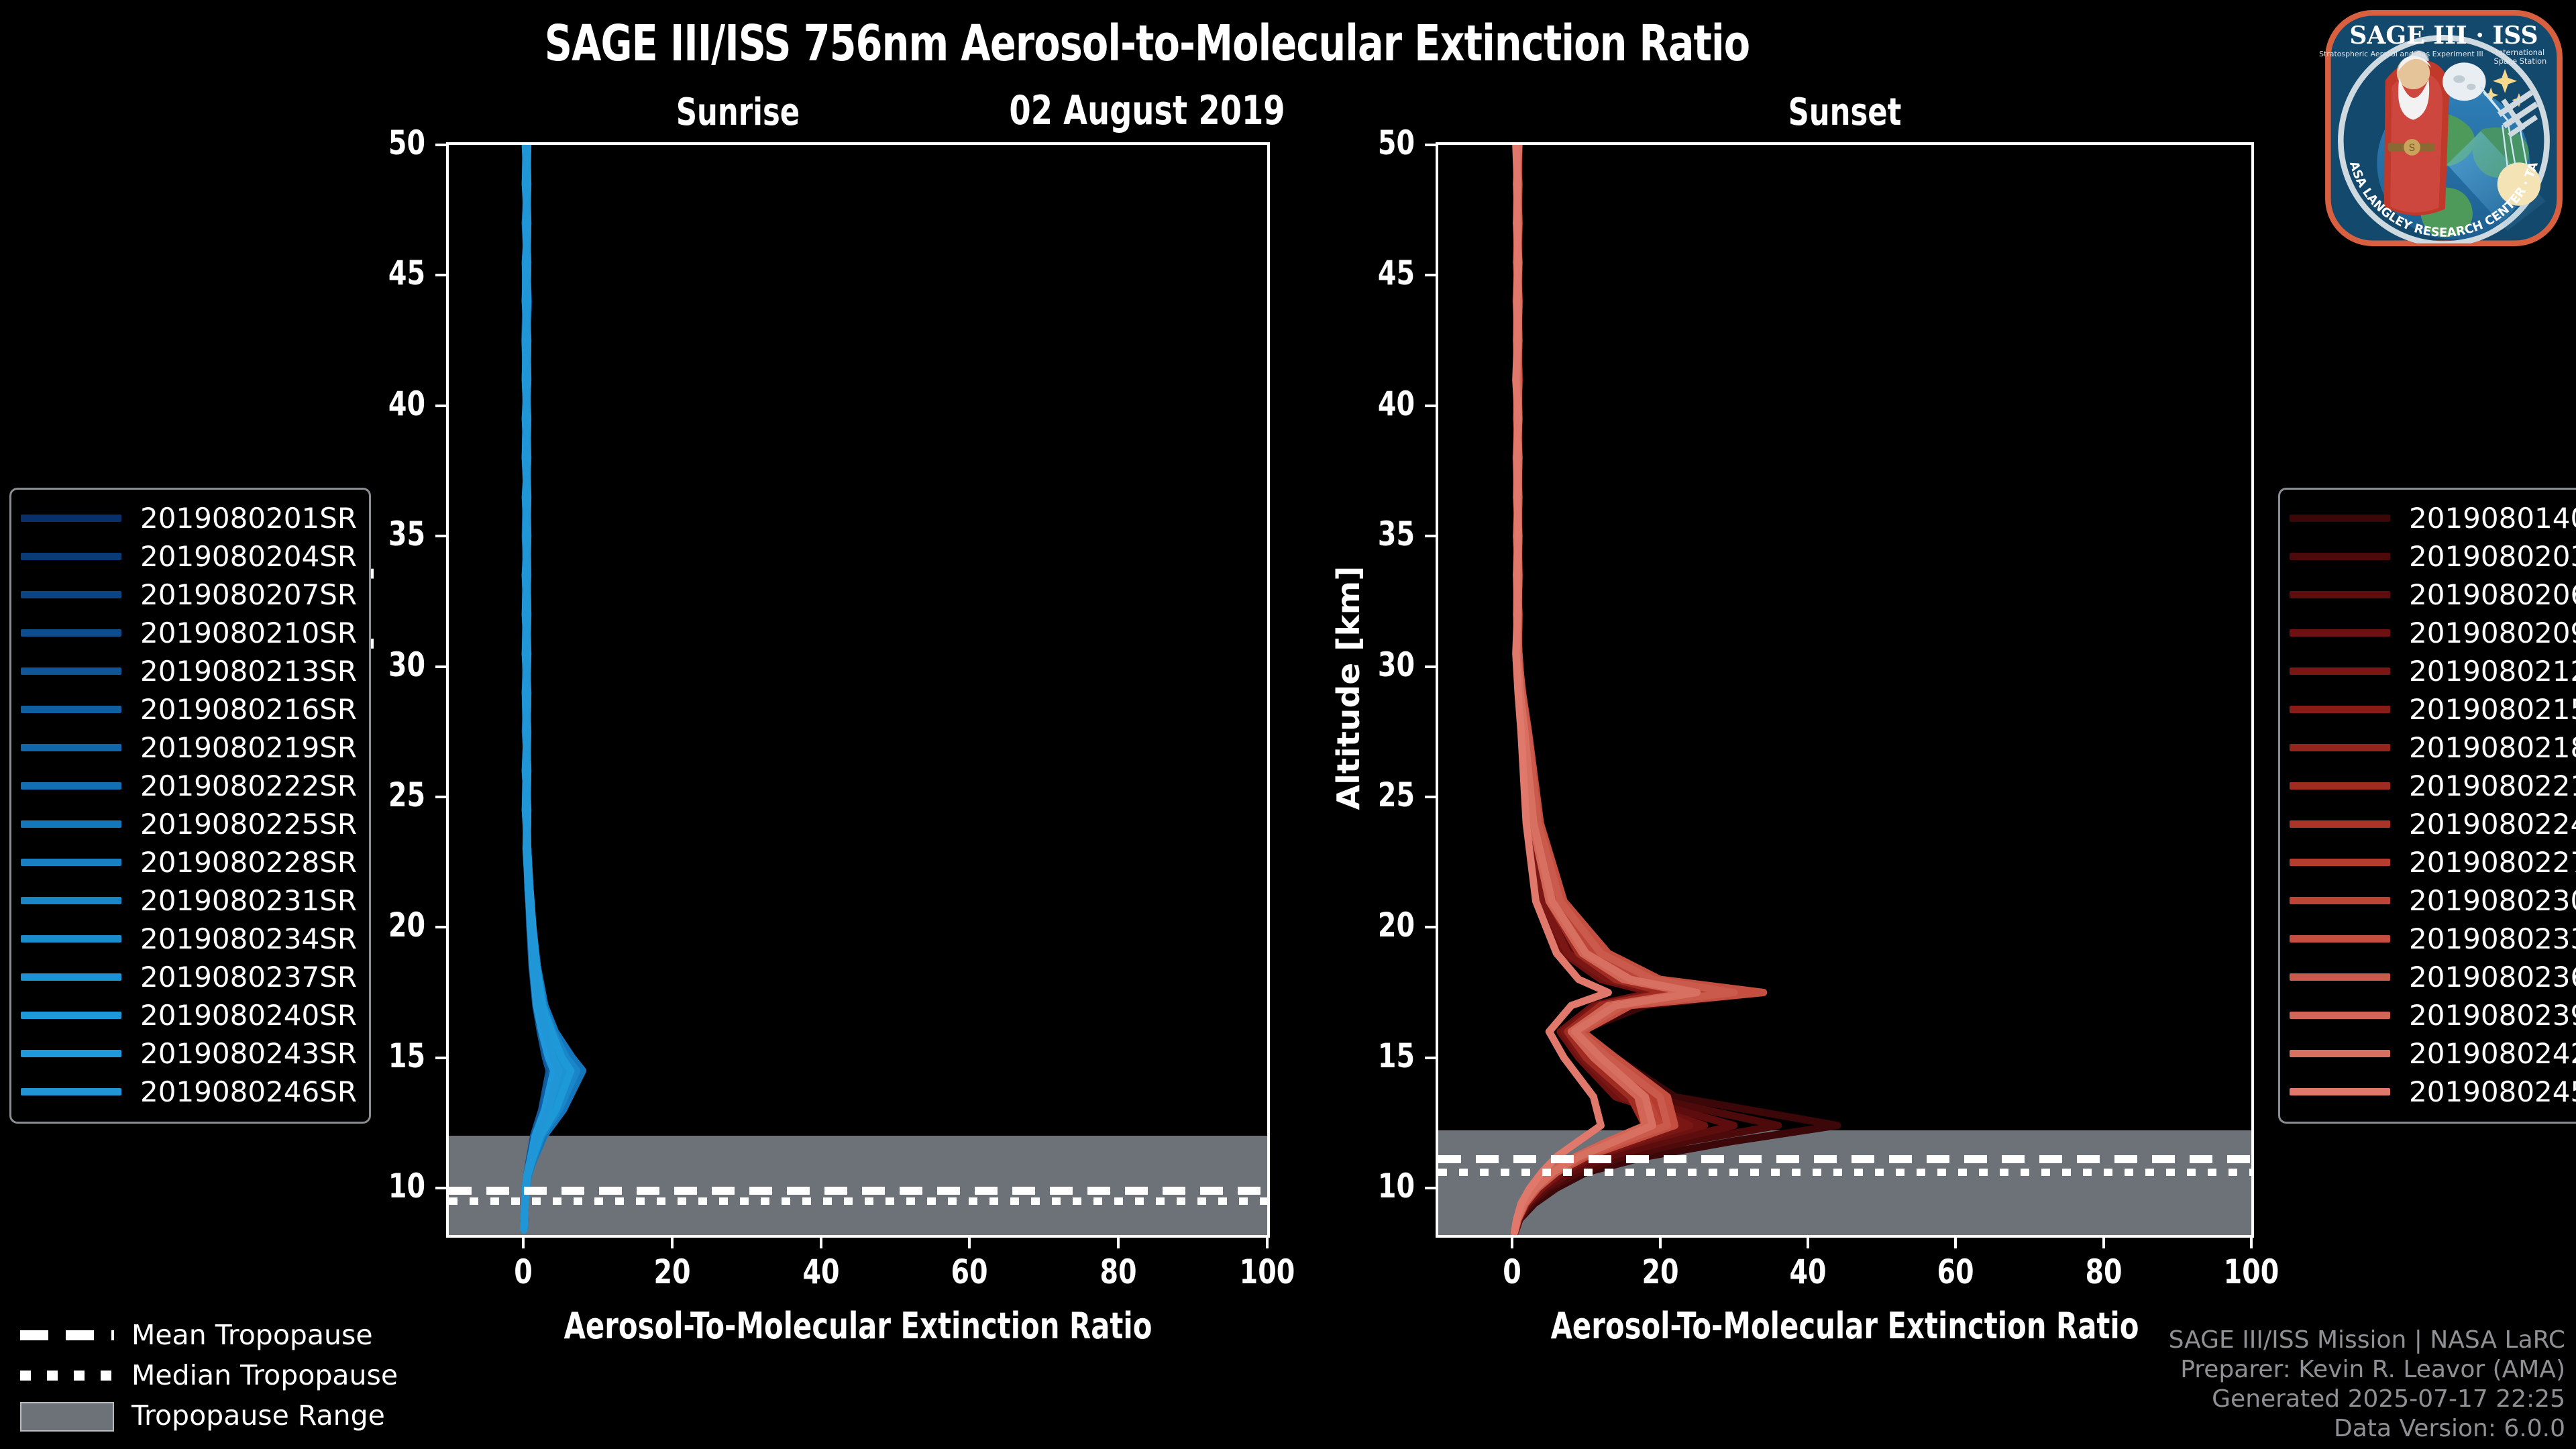 Image resolution: width=2576 pixels, height=1449 pixels. What do you see at coordinates (249, 594) in the screenshot?
I see `legend-item-label: 2019080207SR` at bounding box center [249, 594].